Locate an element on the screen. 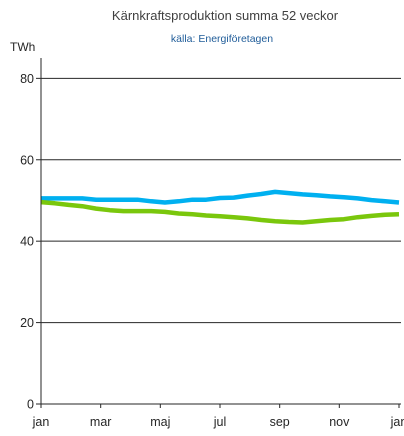 The height and width of the screenshot is (436, 404). chart-title: Kärnkraftsproduktion summa 52 veckor is located at coordinates (225, 15).